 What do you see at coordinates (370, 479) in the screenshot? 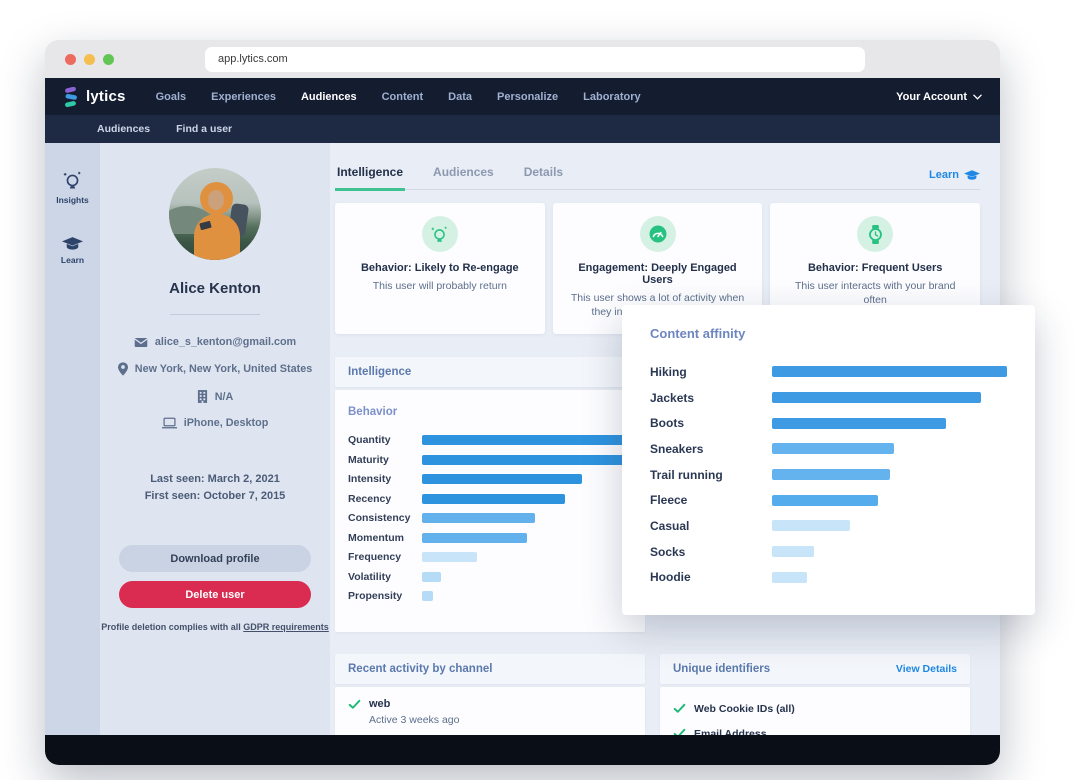
I see `behavior-bar-label: Intensity` at bounding box center [370, 479].